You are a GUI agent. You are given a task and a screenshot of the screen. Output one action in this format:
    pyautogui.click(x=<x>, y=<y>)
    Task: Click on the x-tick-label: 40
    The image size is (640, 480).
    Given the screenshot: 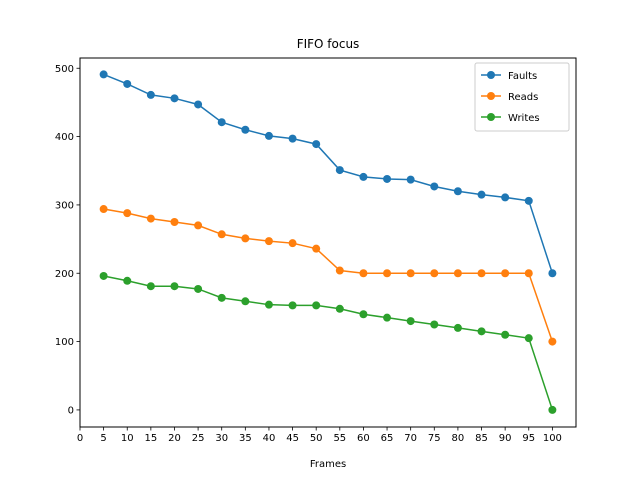 What is the action you would take?
    pyautogui.click(x=269, y=438)
    